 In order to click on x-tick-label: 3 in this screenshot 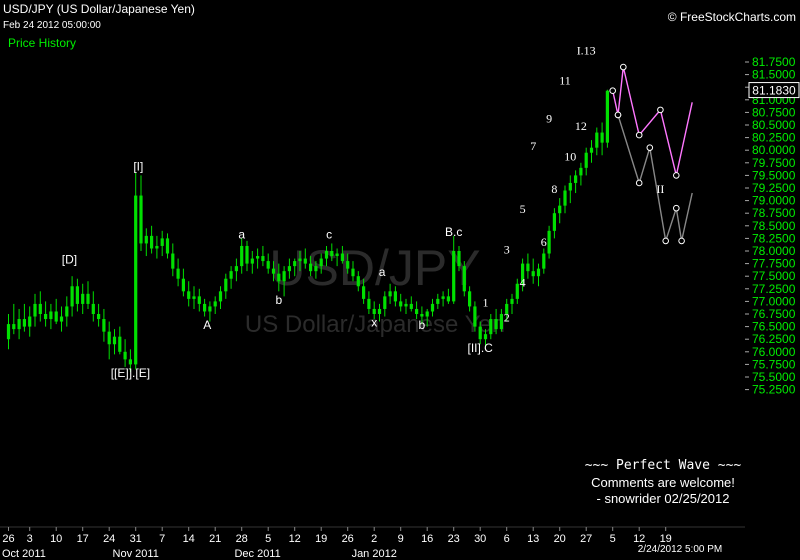, I will do `click(30, 539)`.